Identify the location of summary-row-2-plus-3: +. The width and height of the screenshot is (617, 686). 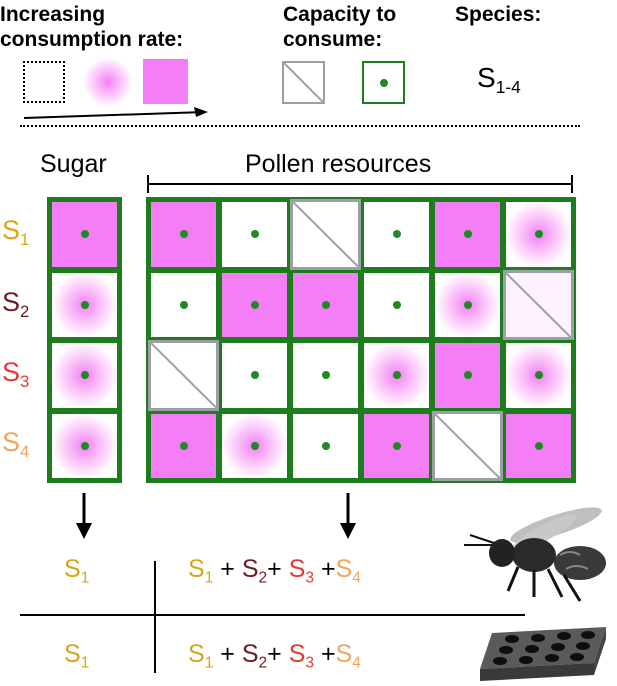
(328, 654).